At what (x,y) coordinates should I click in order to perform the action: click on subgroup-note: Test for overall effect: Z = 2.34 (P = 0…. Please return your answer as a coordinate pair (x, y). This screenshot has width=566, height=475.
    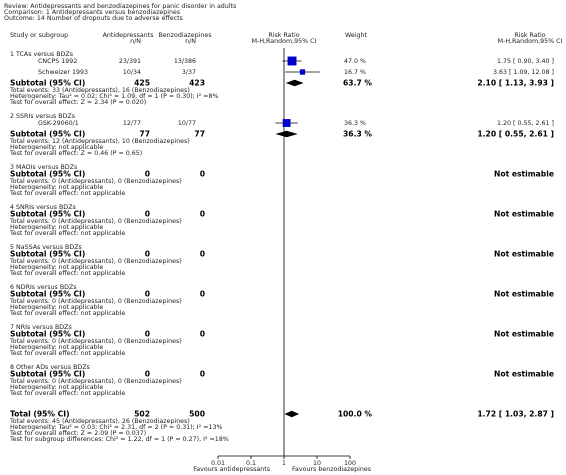
    Looking at the image, I should click on (77, 102).